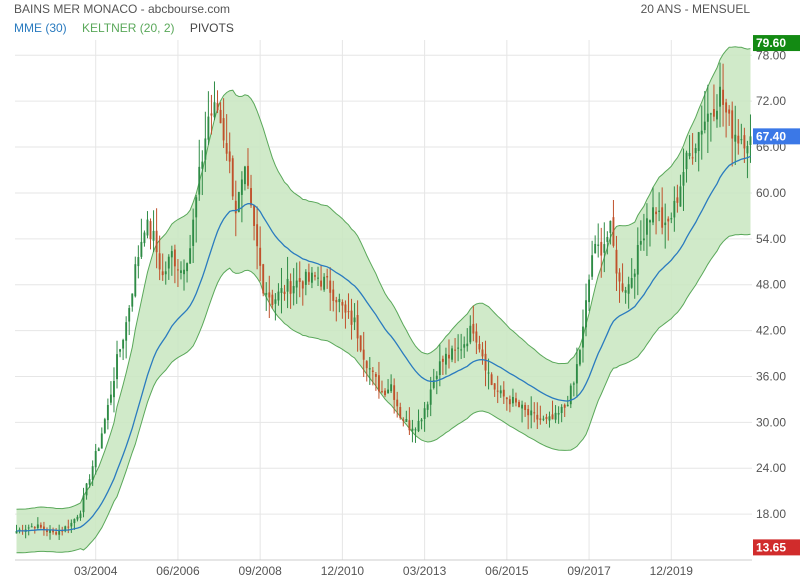 The width and height of the screenshot is (800, 580). What do you see at coordinates (589, 571) in the screenshot?
I see `x-tick-label: 09/2017` at bounding box center [589, 571].